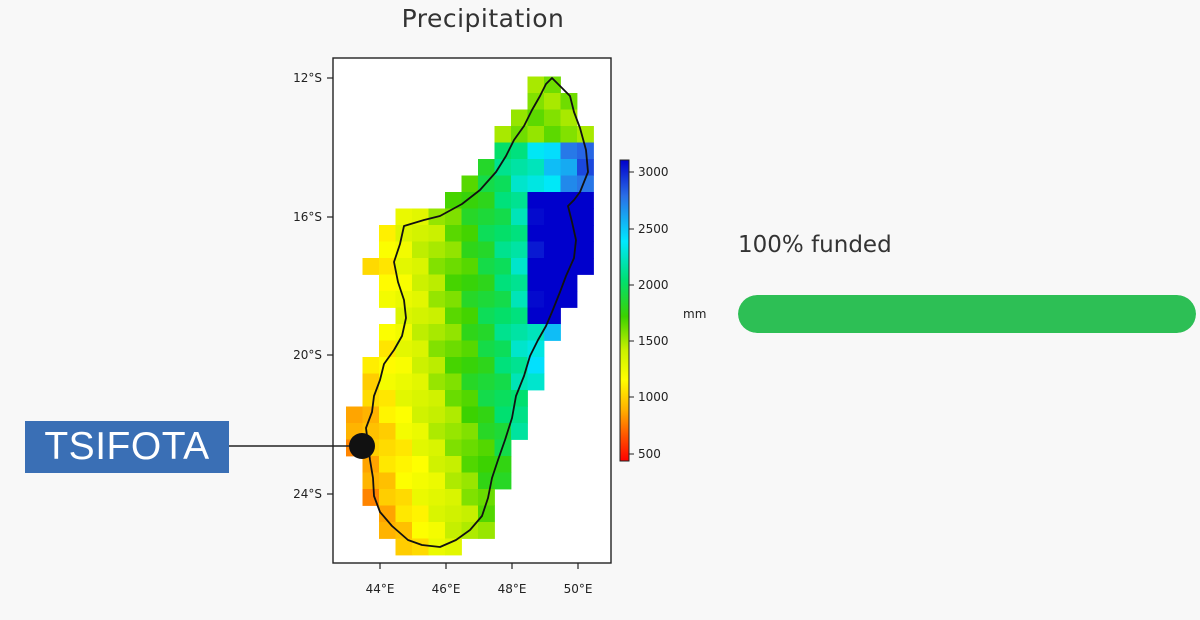 This screenshot has width=1200, height=620. What do you see at coordinates (653, 397) in the screenshot?
I see `colorbar-tick-label: 1000` at bounding box center [653, 397].